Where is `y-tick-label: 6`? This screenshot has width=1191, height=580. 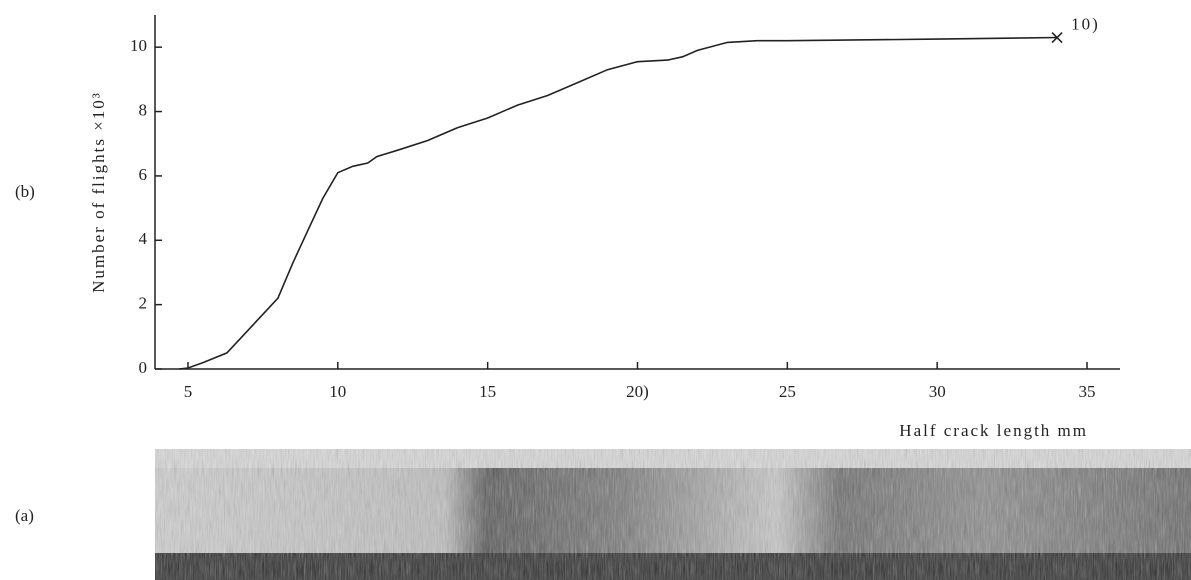 y-tick-label: 6 is located at coordinates (143, 174).